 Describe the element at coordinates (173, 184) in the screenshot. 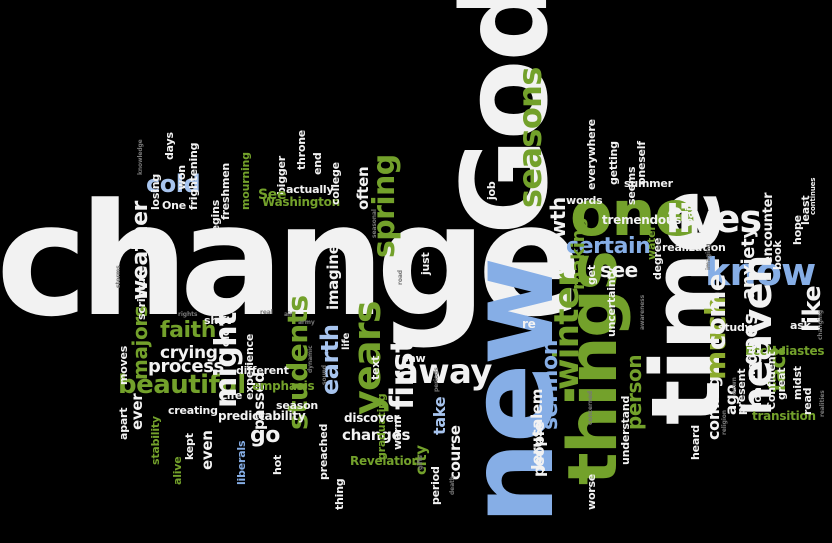

I see `word-cold: cold` at that location.